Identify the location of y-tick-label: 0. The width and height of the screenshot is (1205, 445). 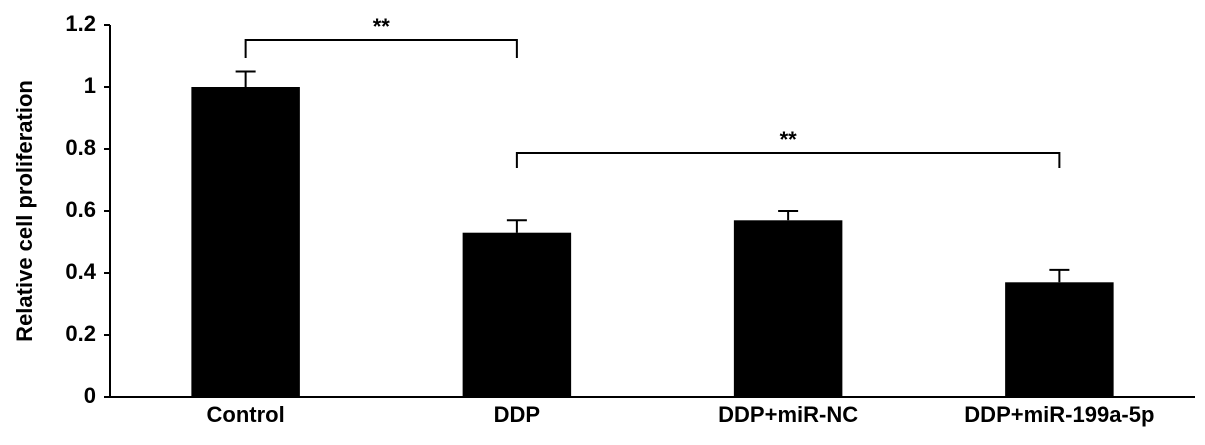
(90, 395).